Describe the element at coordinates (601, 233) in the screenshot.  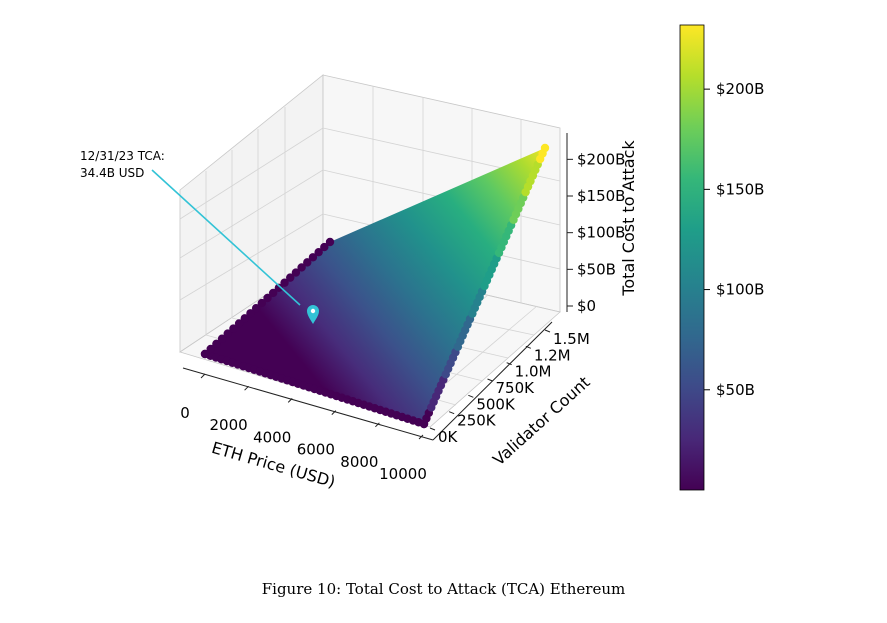
I see `z-tick-label: $100B` at that location.